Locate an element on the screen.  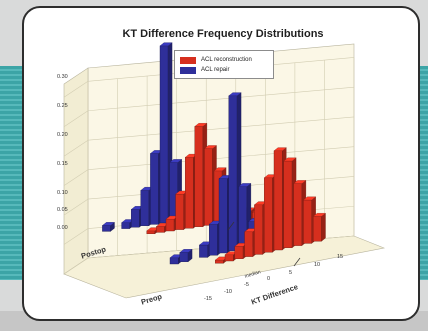
x-tick-label: 0 is located at coordinates (269, 279).